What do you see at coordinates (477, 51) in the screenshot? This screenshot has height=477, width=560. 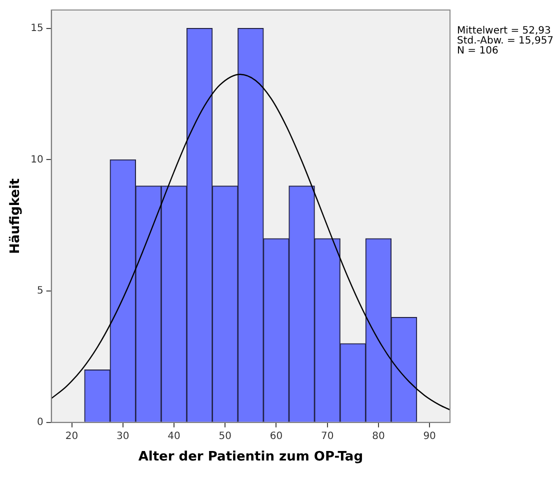 I see `text: N = 106` at bounding box center [477, 51].